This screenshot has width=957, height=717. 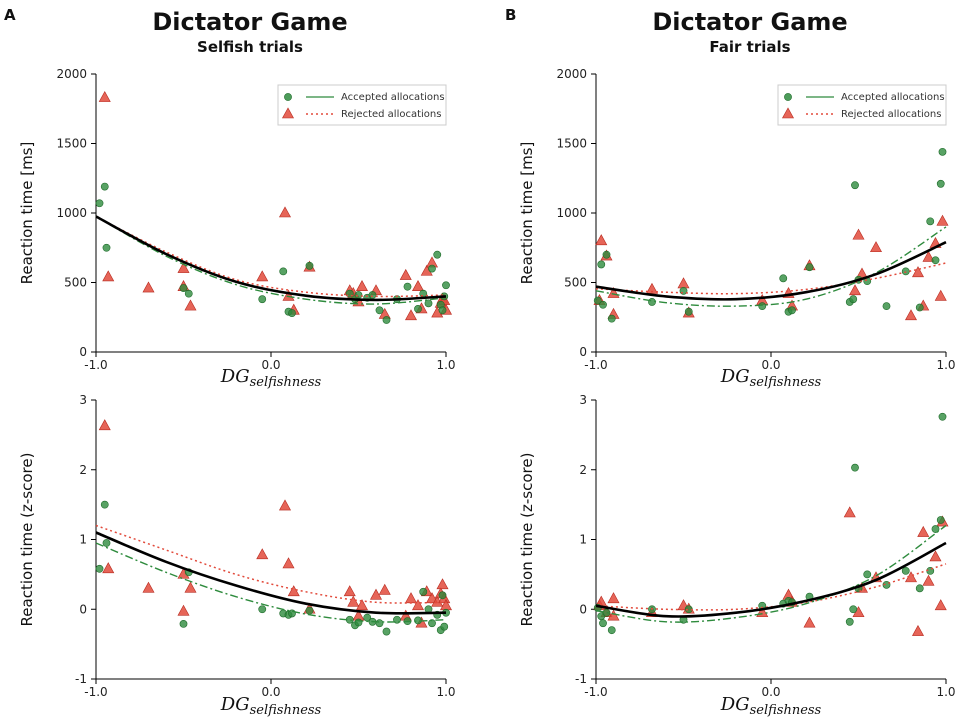 What do you see at coordinates (510, 15) in the screenshot?
I see `panel-label-b: B` at bounding box center [510, 15].